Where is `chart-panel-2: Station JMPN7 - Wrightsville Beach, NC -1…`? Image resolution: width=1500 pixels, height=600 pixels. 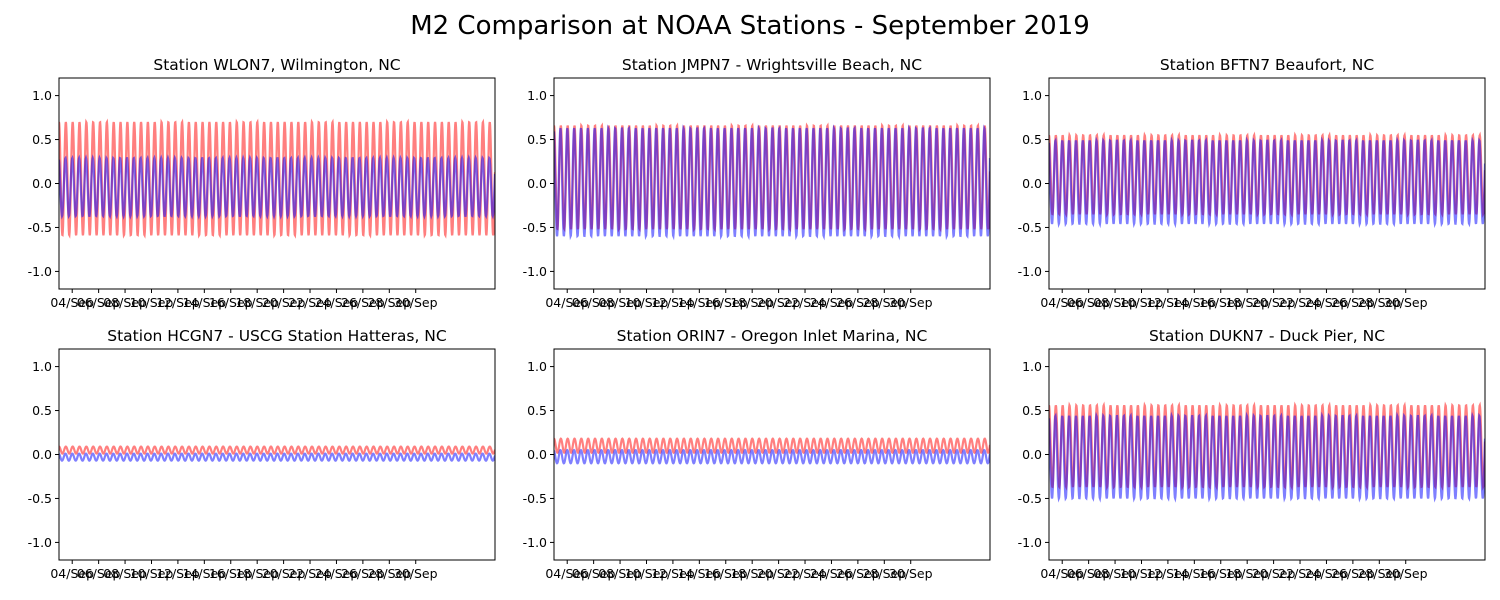 chart-panel-2: Station JMPN7 - Wrightsville Beach, NC -1… is located at coordinates (757, 183).